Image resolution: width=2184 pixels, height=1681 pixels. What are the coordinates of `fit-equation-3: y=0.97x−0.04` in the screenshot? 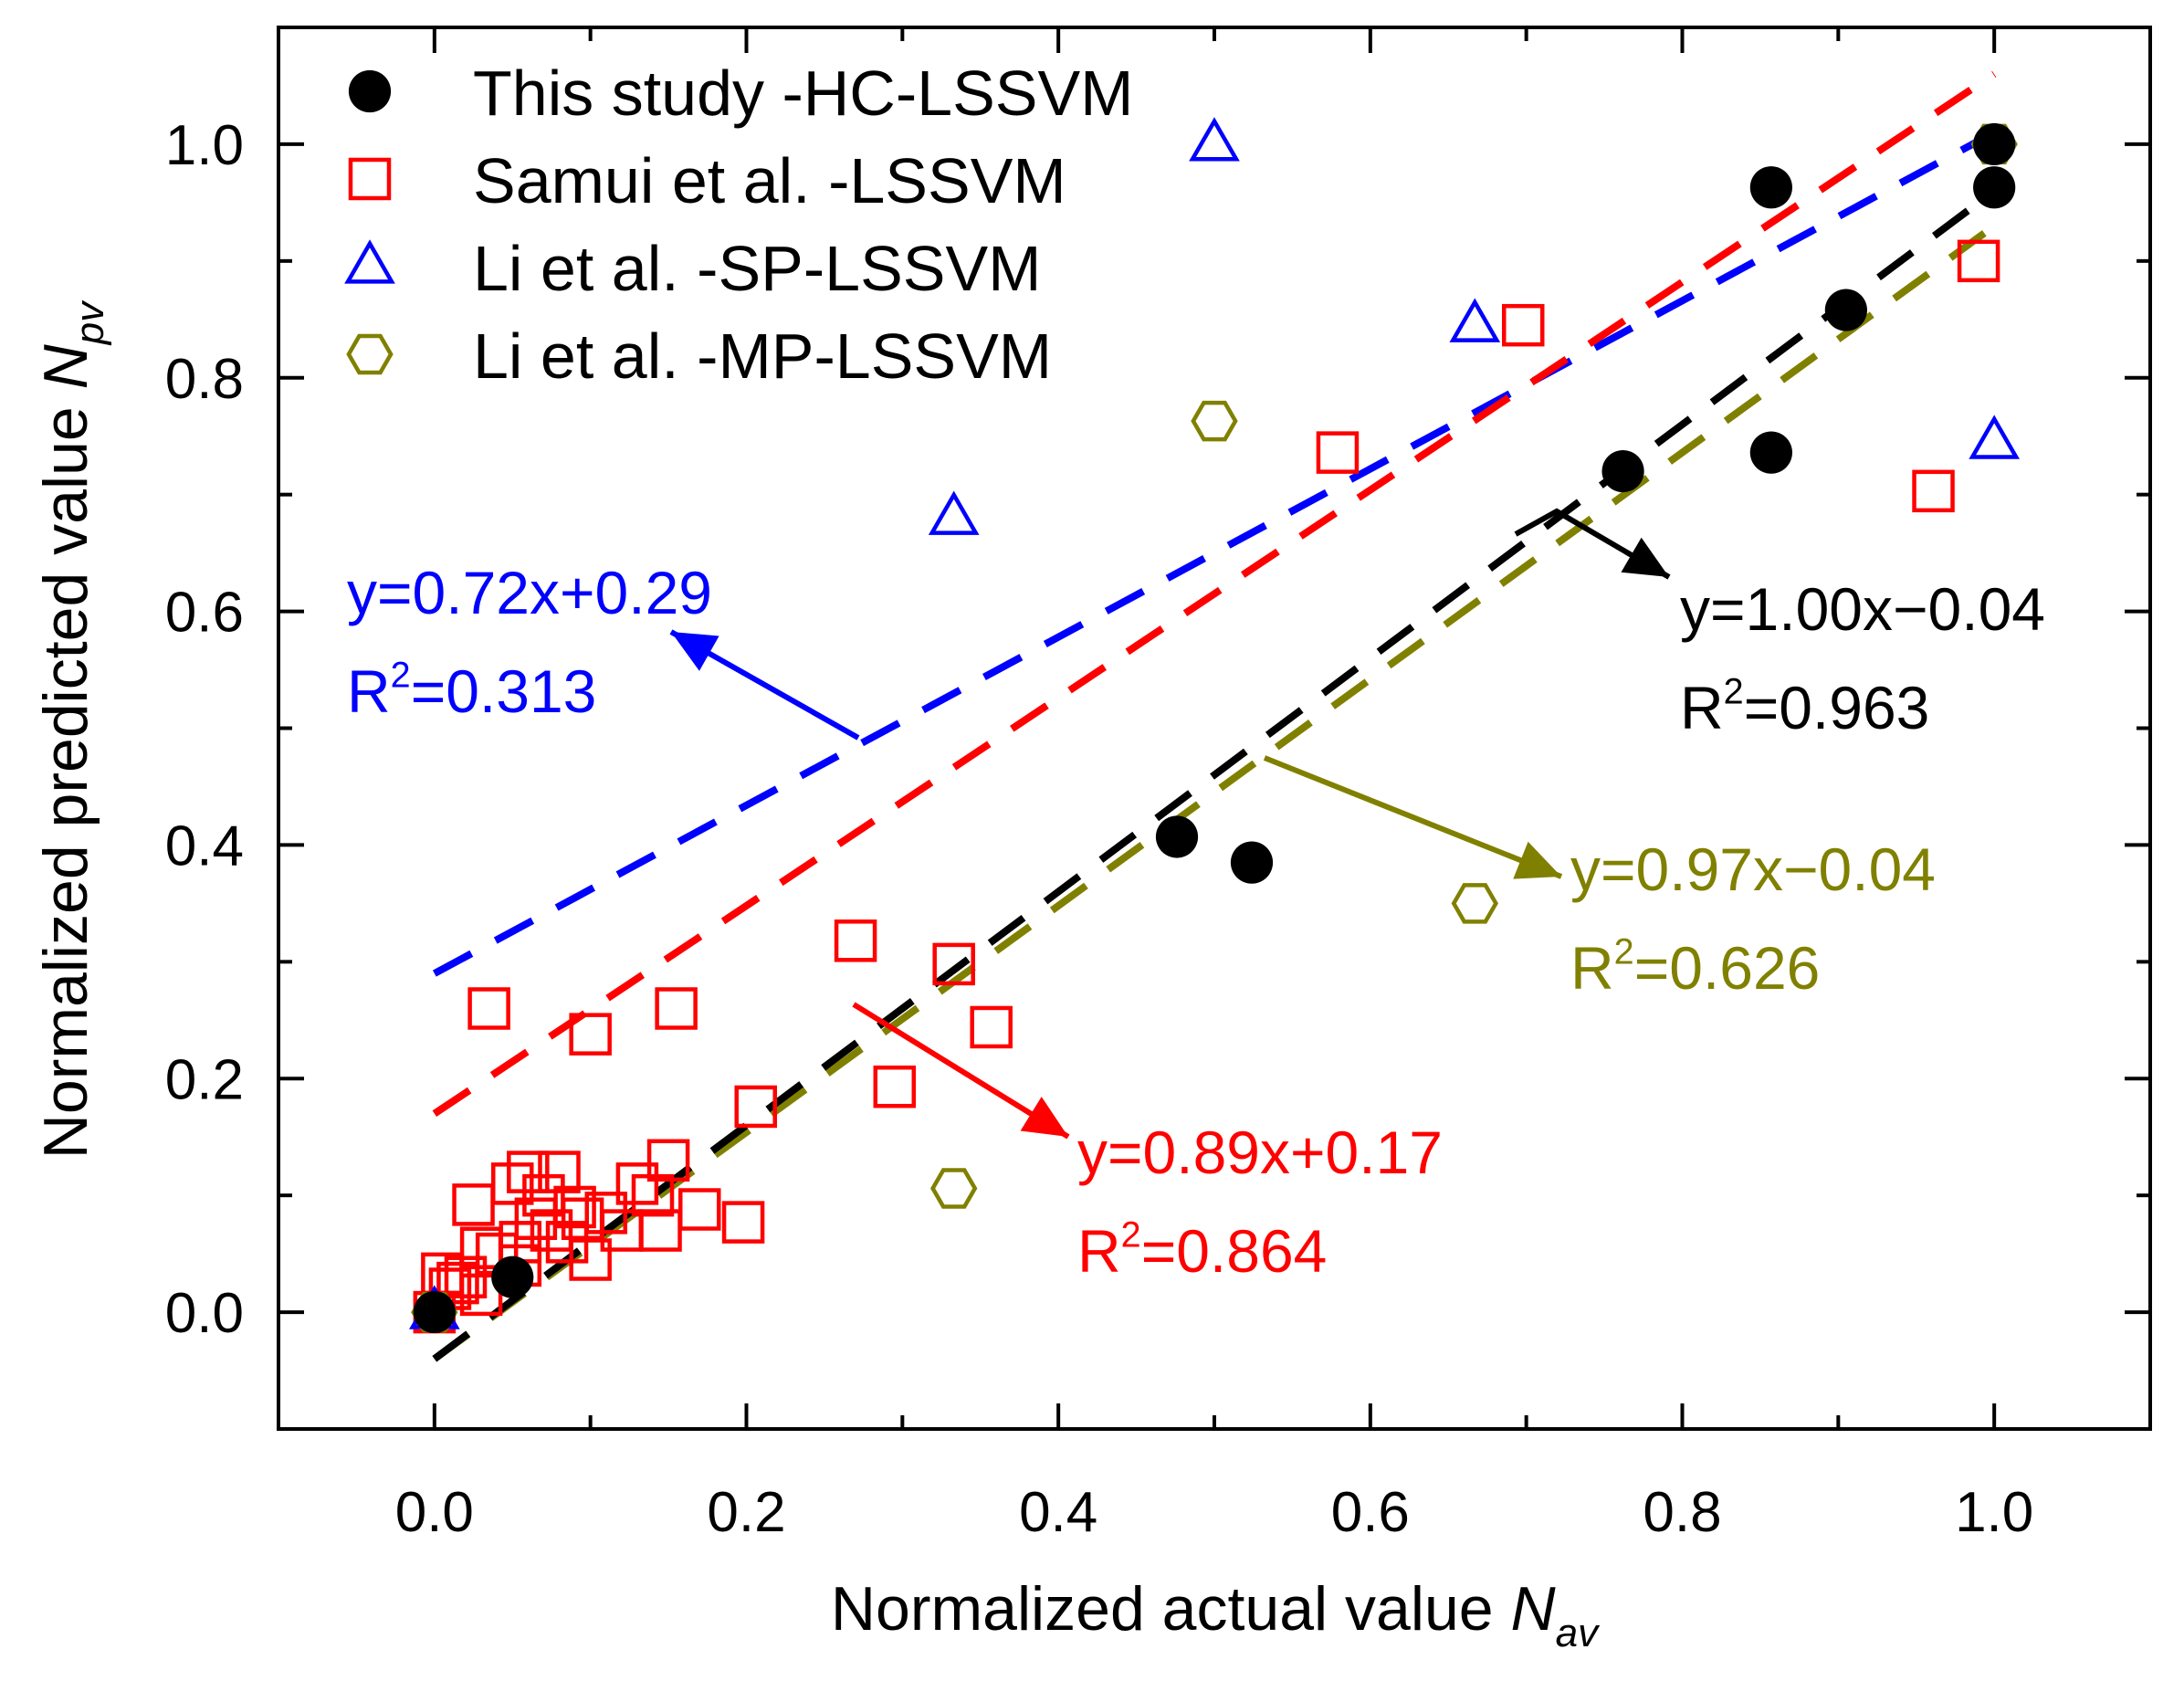 It's located at (1753, 869).